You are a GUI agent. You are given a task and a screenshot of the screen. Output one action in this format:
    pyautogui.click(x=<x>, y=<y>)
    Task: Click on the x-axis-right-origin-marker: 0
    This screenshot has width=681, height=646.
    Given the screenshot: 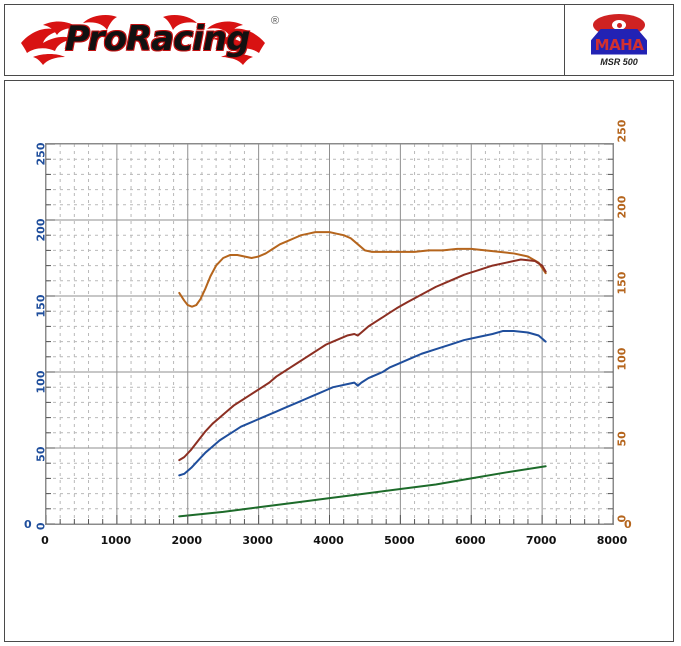 What is the action you would take?
    pyautogui.click(x=628, y=524)
    